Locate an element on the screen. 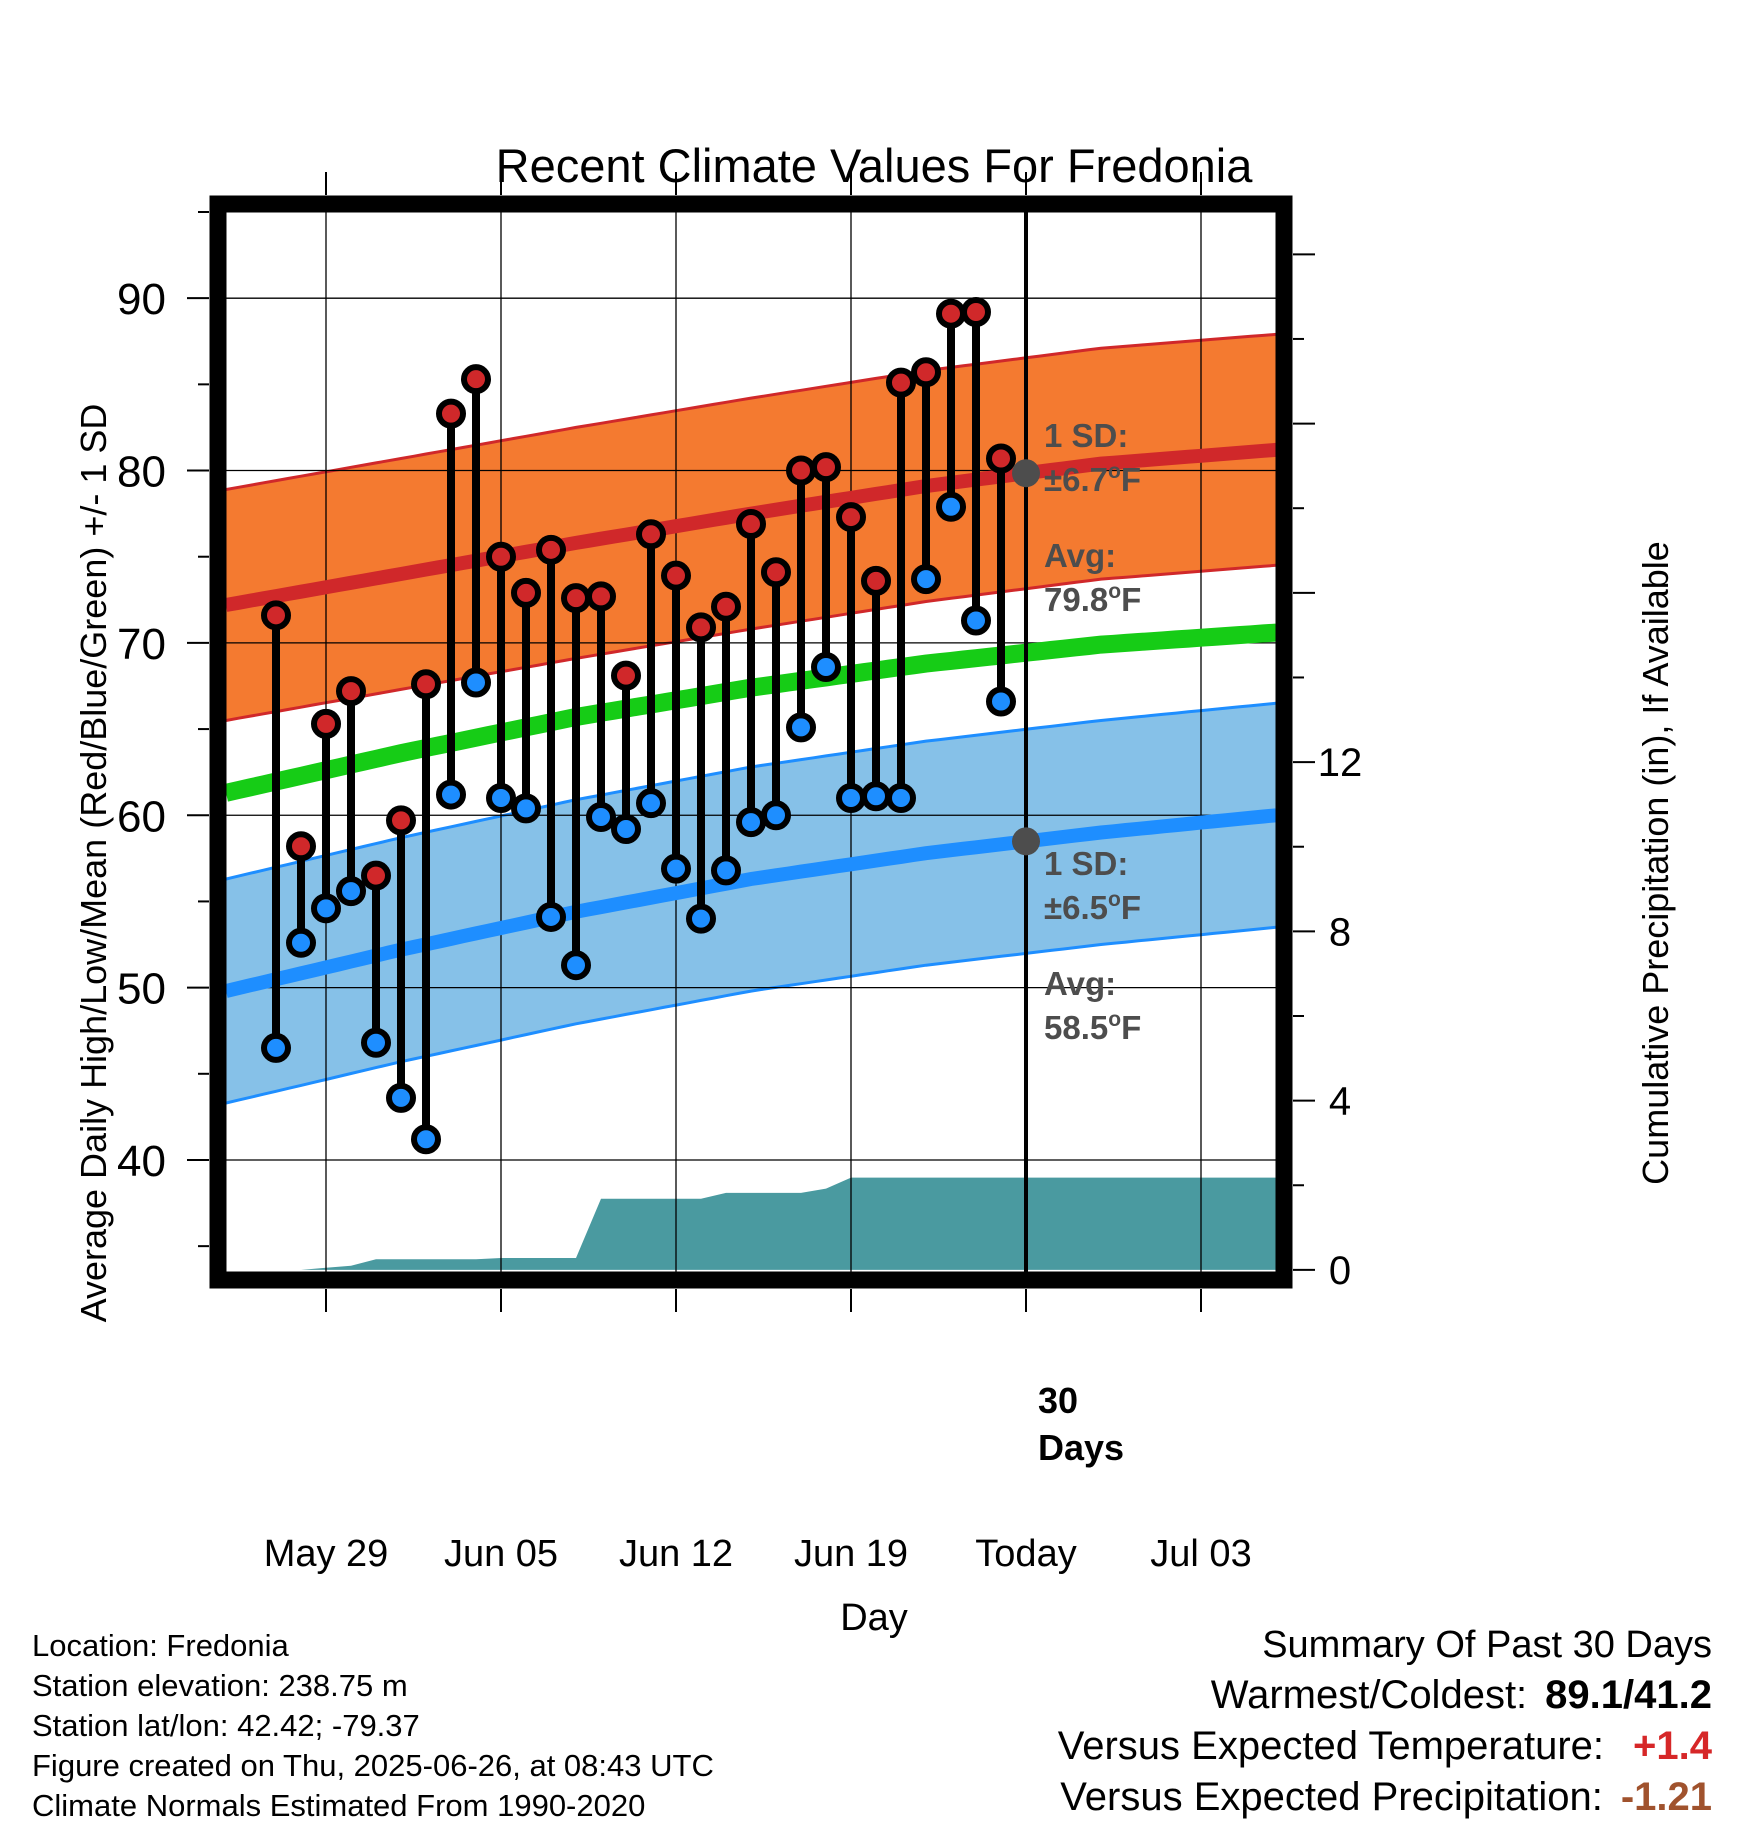 The height and width of the screenshot is (1828, 1748). high-sd-upper-line is located at coordinates (751, 411).